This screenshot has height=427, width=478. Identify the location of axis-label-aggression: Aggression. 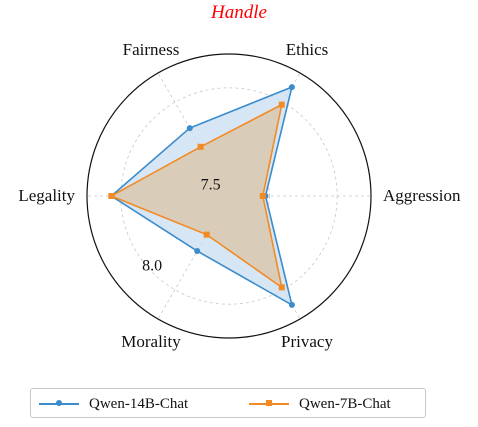
(422, 195).